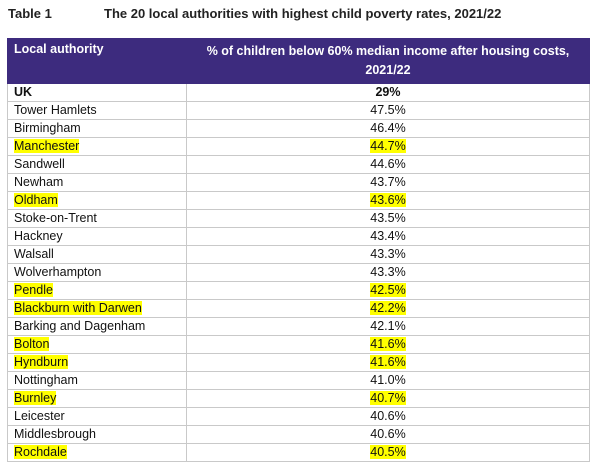 This screenshot has width=597, height=466. Describe the element at coordinates (33, 290) in the screenshot. I see `authority-name: Pendle` at that location.